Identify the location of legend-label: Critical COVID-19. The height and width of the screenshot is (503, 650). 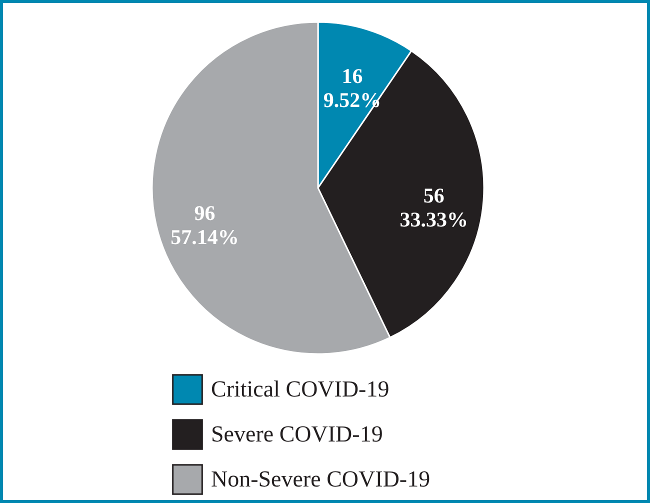
(300, 389).